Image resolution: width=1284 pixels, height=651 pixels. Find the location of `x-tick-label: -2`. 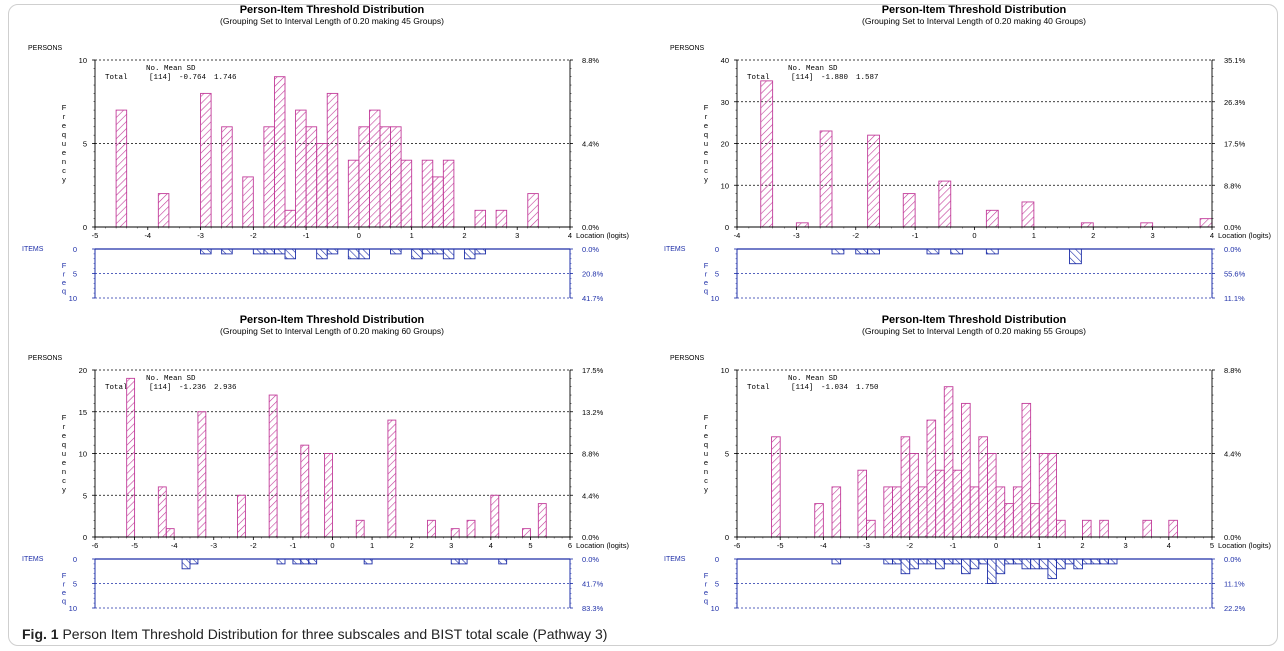

x-tick-label: -2 is located at coordinates (909, 545).